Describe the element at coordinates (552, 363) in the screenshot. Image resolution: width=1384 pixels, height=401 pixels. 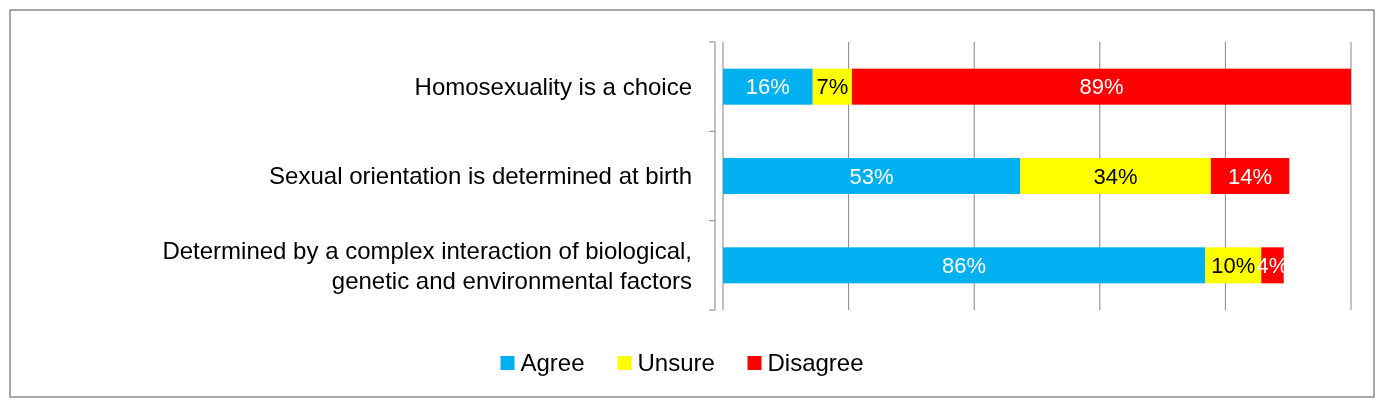
I see `legend-label: Agree` at that location.